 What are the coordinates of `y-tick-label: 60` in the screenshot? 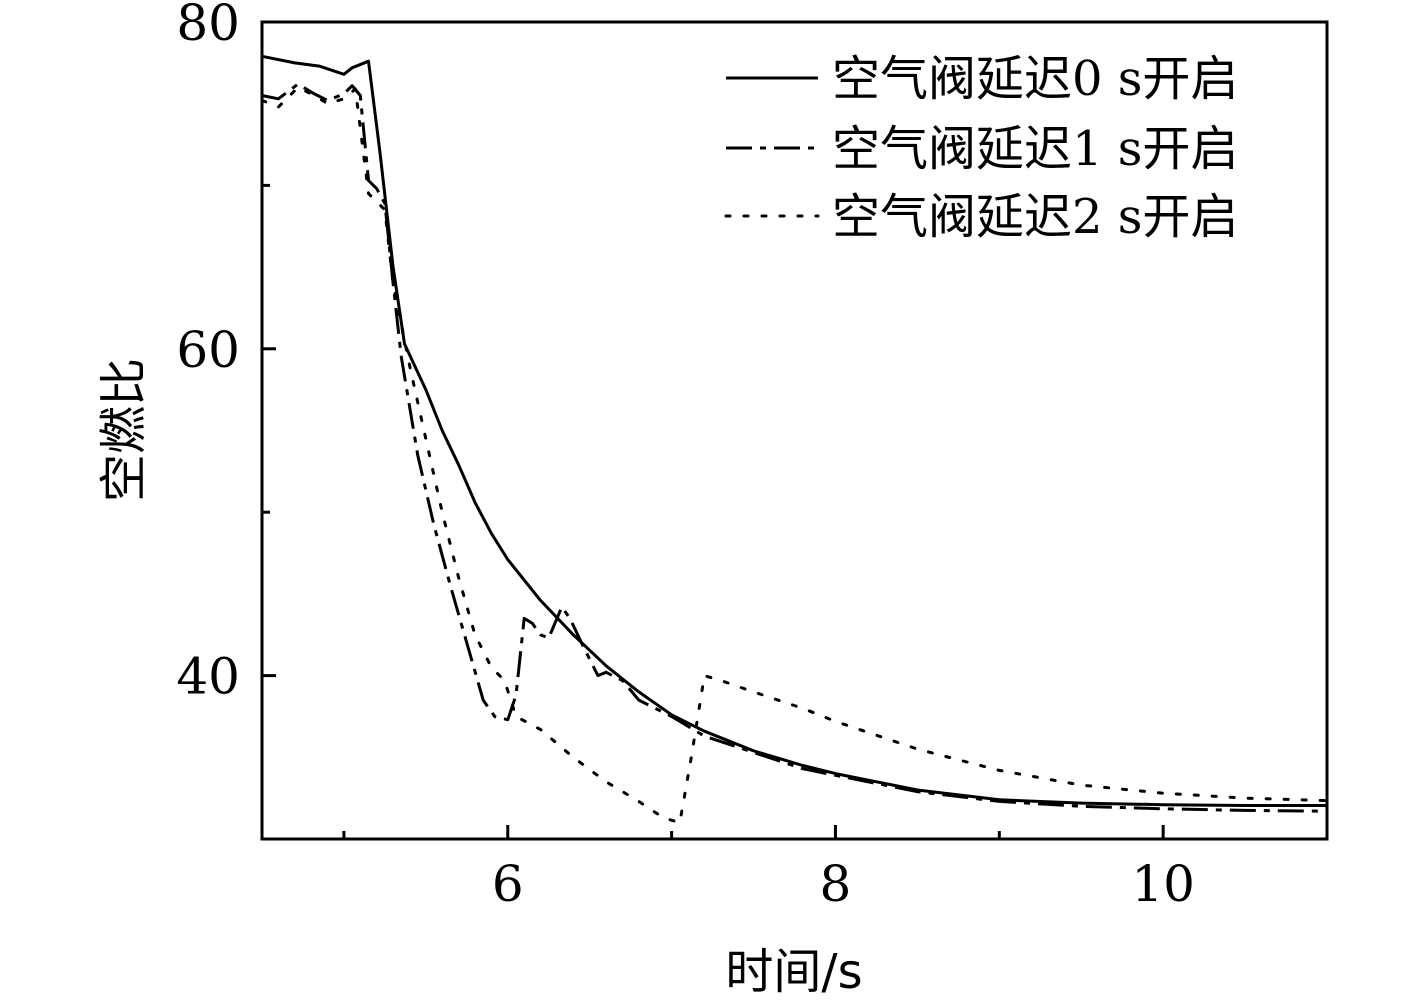 It's located at (208, 350).